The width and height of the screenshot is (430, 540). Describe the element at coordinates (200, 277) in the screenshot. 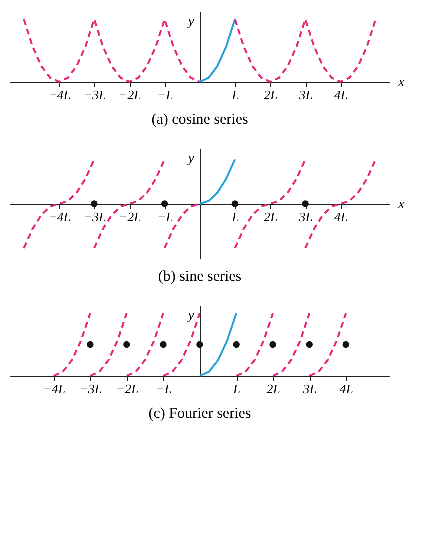

I see `text: (b) sine series` at that location.